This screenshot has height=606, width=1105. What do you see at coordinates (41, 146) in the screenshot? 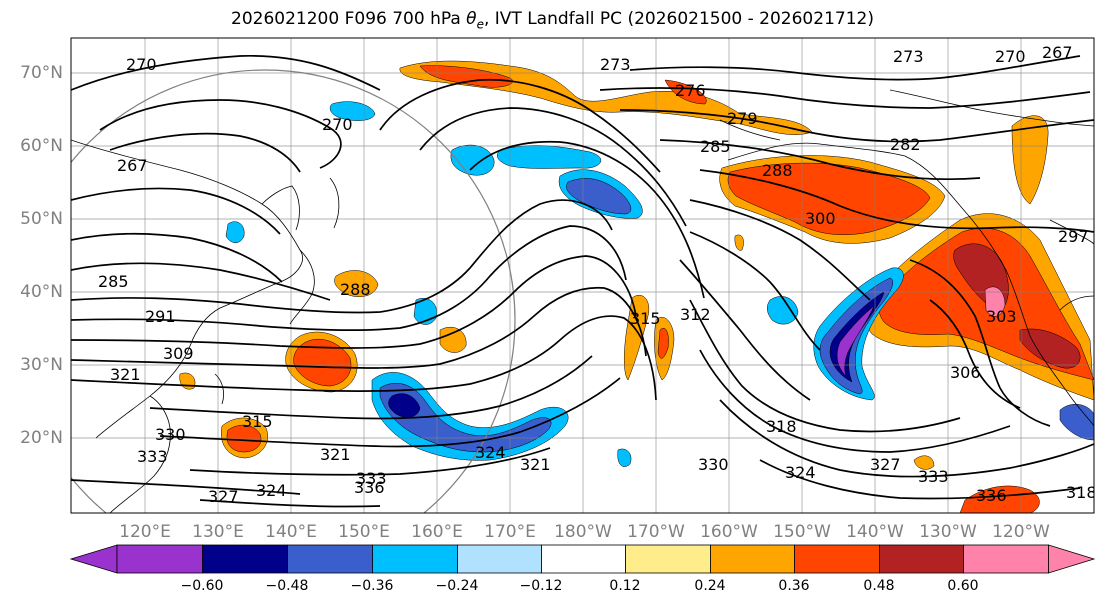
I see `lat-label: 60°N` at bounding box center [41, 146].